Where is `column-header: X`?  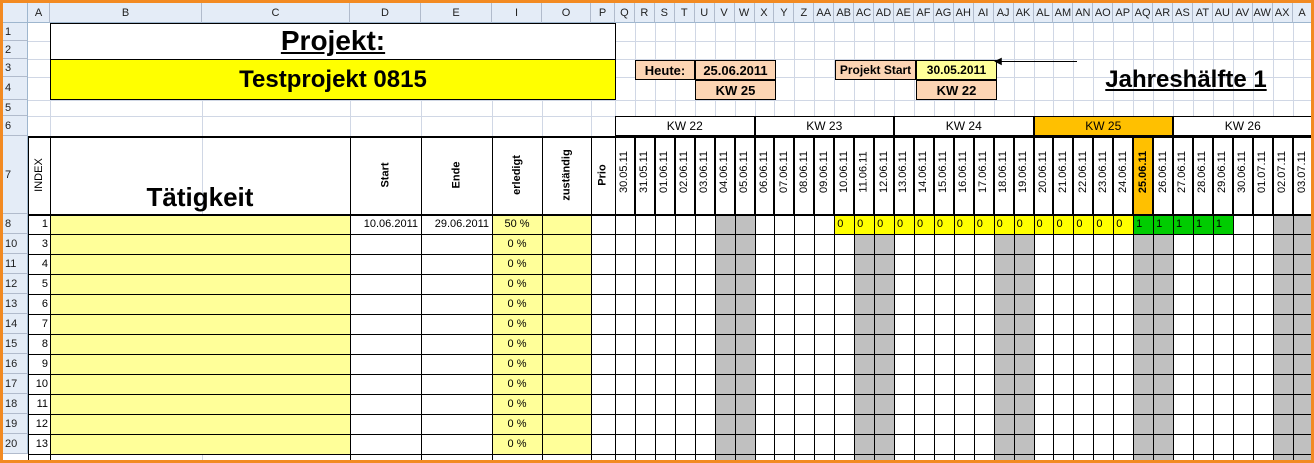 column-header: X is located at coordinates (764, 13).